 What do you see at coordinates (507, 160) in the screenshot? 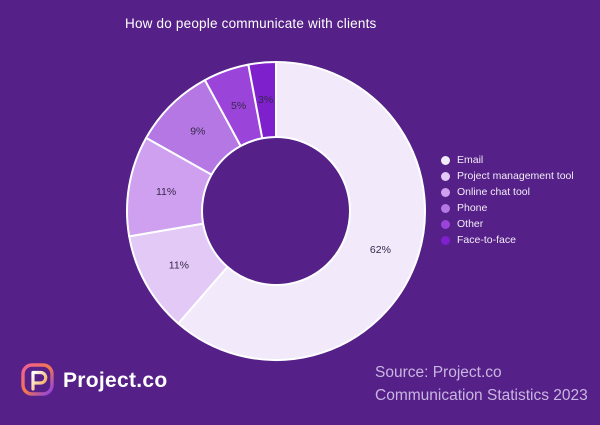
I see `legend-item-email: Email` at bounding box center [507, 160].